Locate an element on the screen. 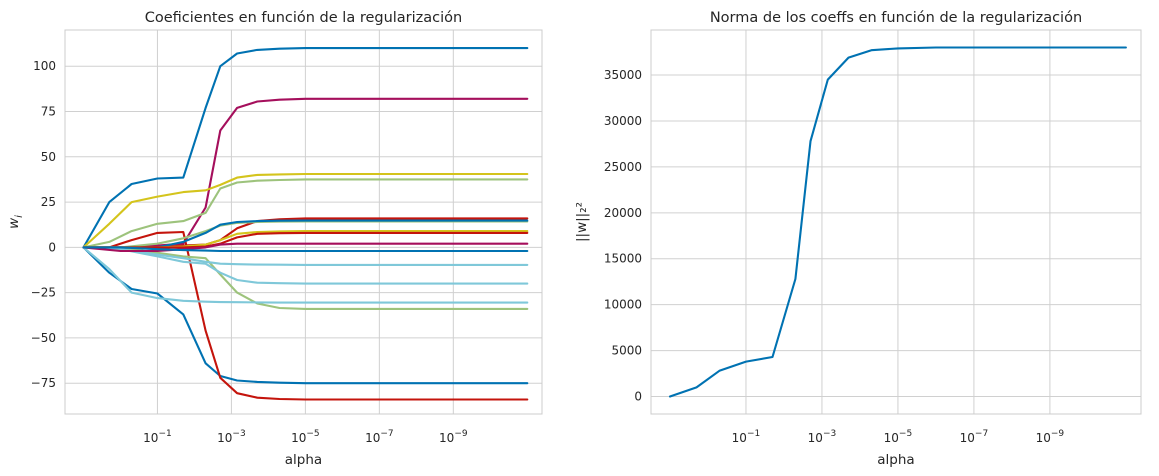 The image size is (1159, 476). y-axis-label: wi is located at coordinates (15, 222).